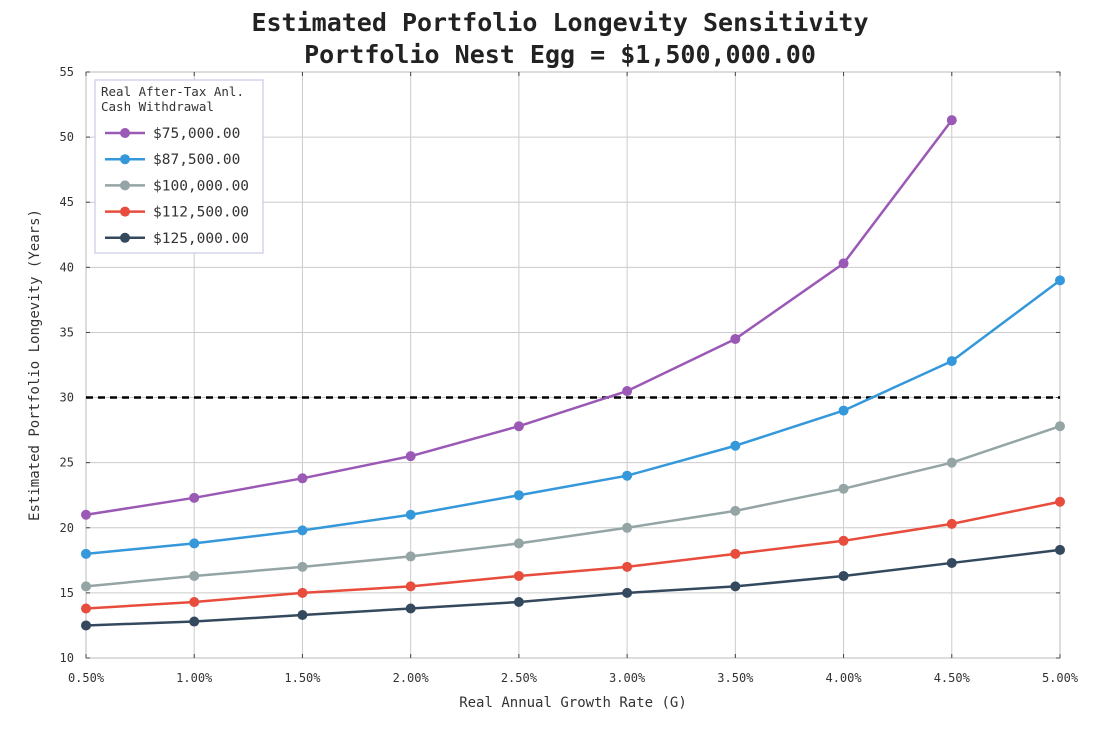 The image size is (1120, 731). Describe the element at coordinates (67, 593) in the screenshot. I see `y-tick-label: 15` at that location.